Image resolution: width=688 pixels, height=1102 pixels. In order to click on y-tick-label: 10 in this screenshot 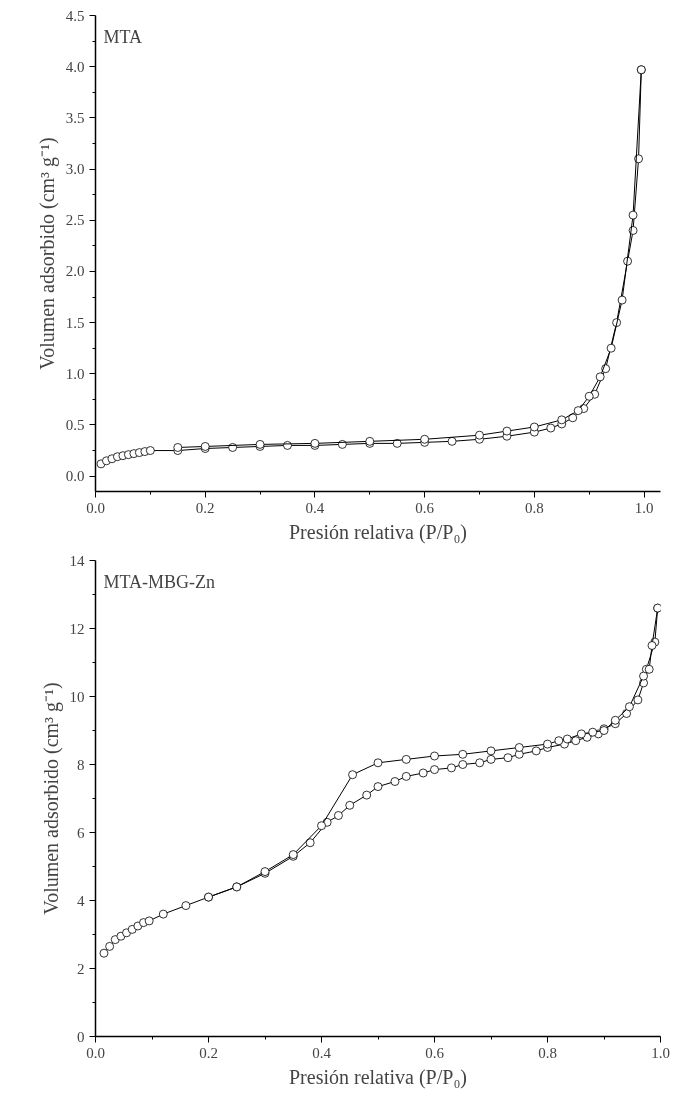, I will do `click(77, 696)`.